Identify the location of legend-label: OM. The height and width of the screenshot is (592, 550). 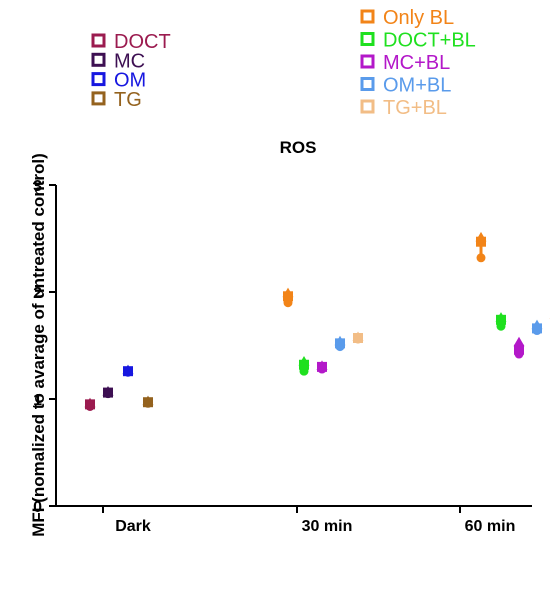
(130, 81).